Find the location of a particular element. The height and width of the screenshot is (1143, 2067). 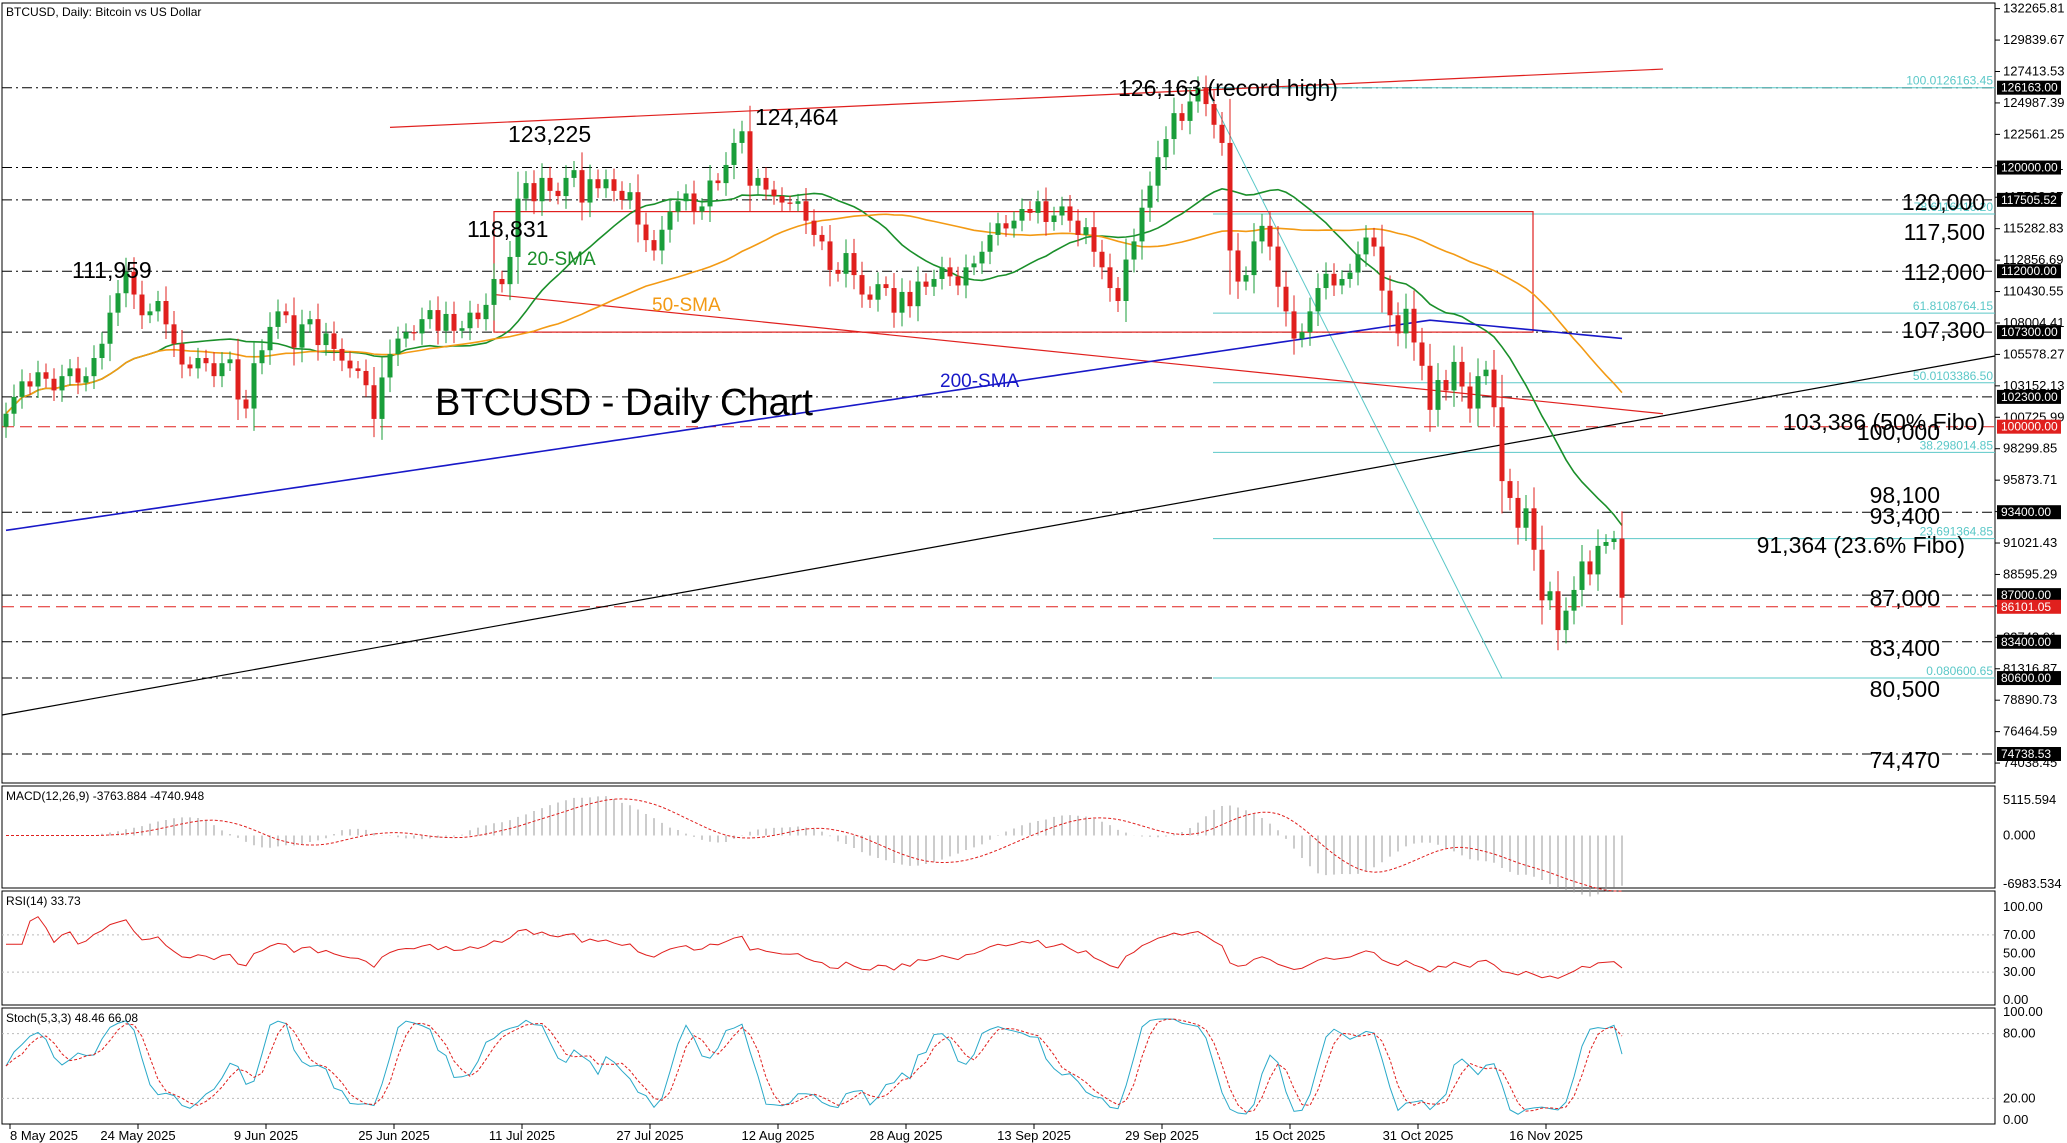

chart-watermark: BTCUSD - Daily Chart is located at coordinates (624, 403).